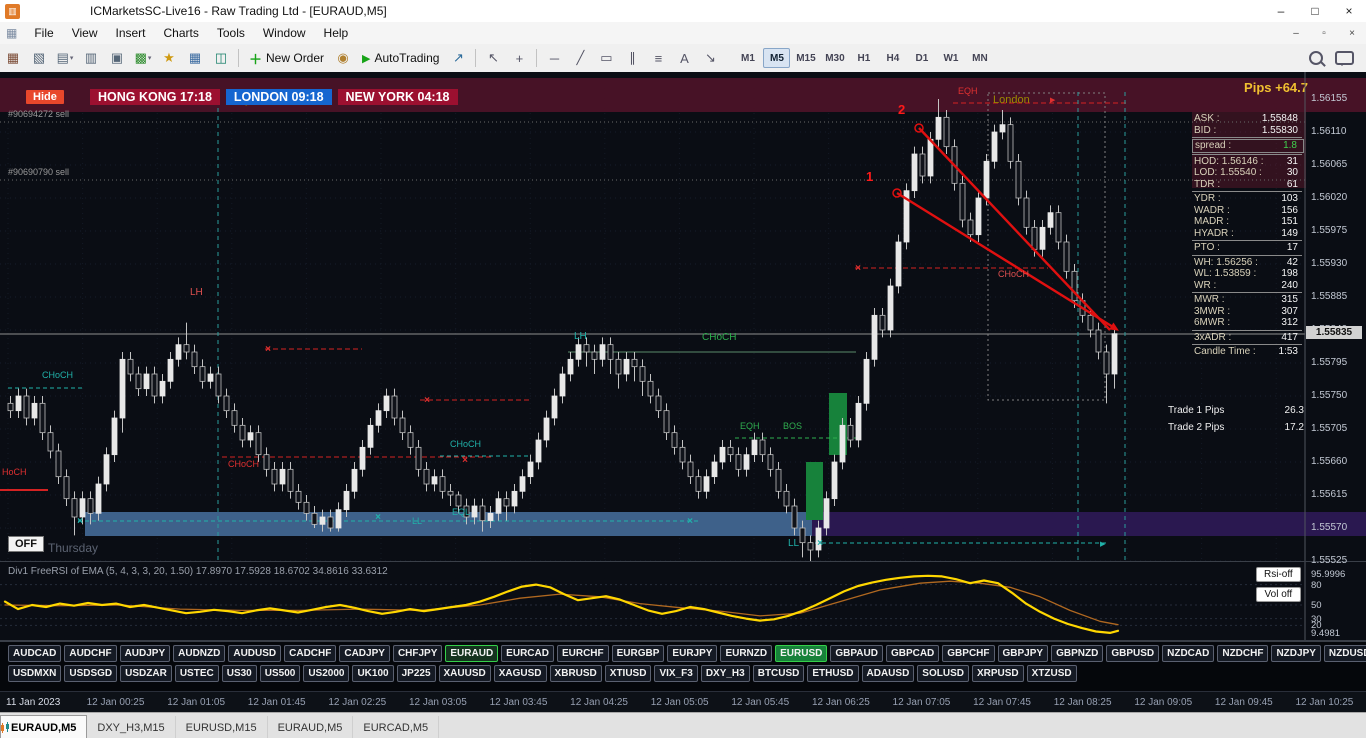  Describe the element at coordinates (336, 33) in the screenshot. I see `menu-help: Help` at that location.